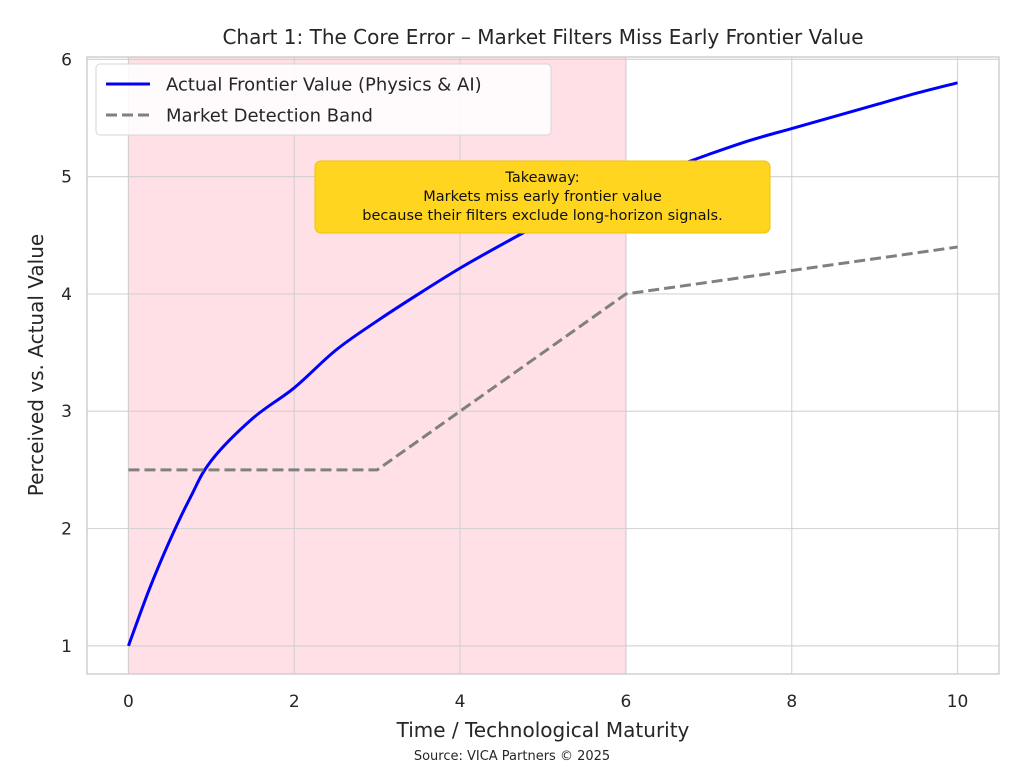 The height and width of the screenshot is (768, 1024). What do you see at coordinates (66, 178) in the screenshot?
I see `y-tick-label: 5` at bounding box center [66, 178].